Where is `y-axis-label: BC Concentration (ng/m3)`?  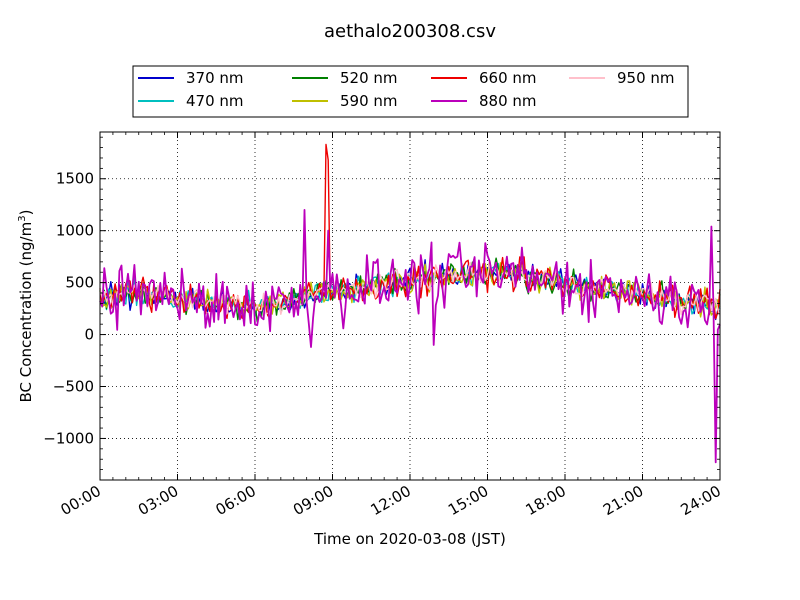 y-axis-label: BC Concentration (ng/m3) is located at coordinates (26, 306).